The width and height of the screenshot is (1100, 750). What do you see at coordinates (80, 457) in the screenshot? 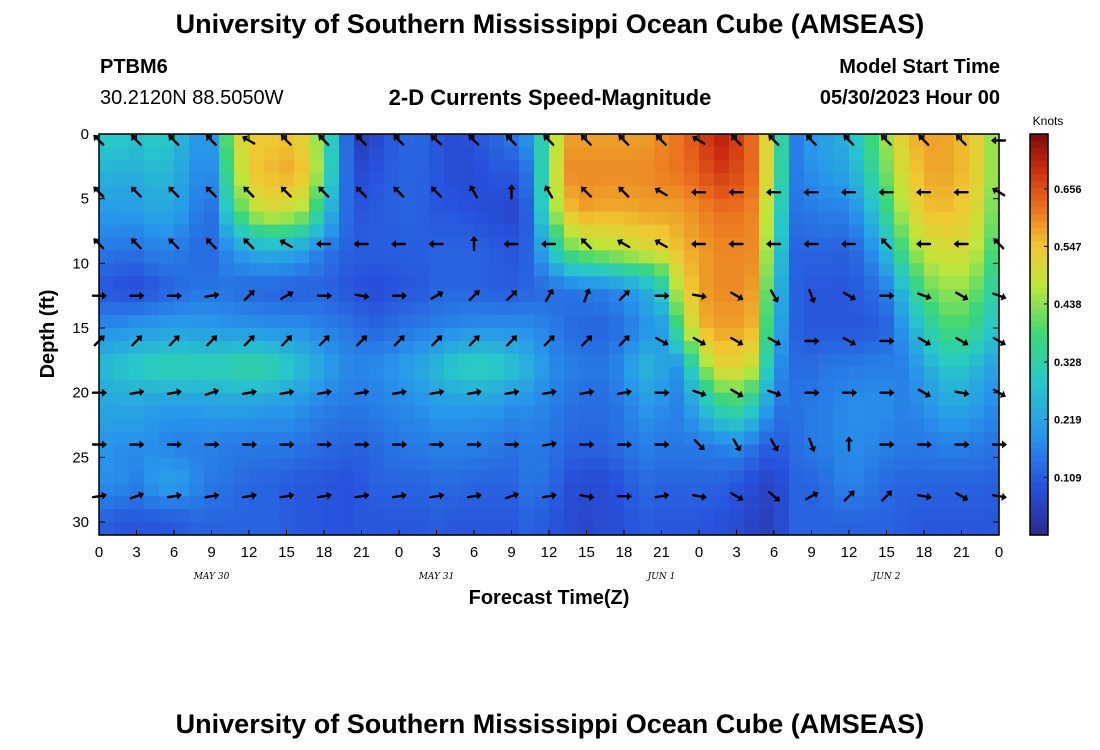
I see `y-tick-label: 25` at bounding box center [80, 457].